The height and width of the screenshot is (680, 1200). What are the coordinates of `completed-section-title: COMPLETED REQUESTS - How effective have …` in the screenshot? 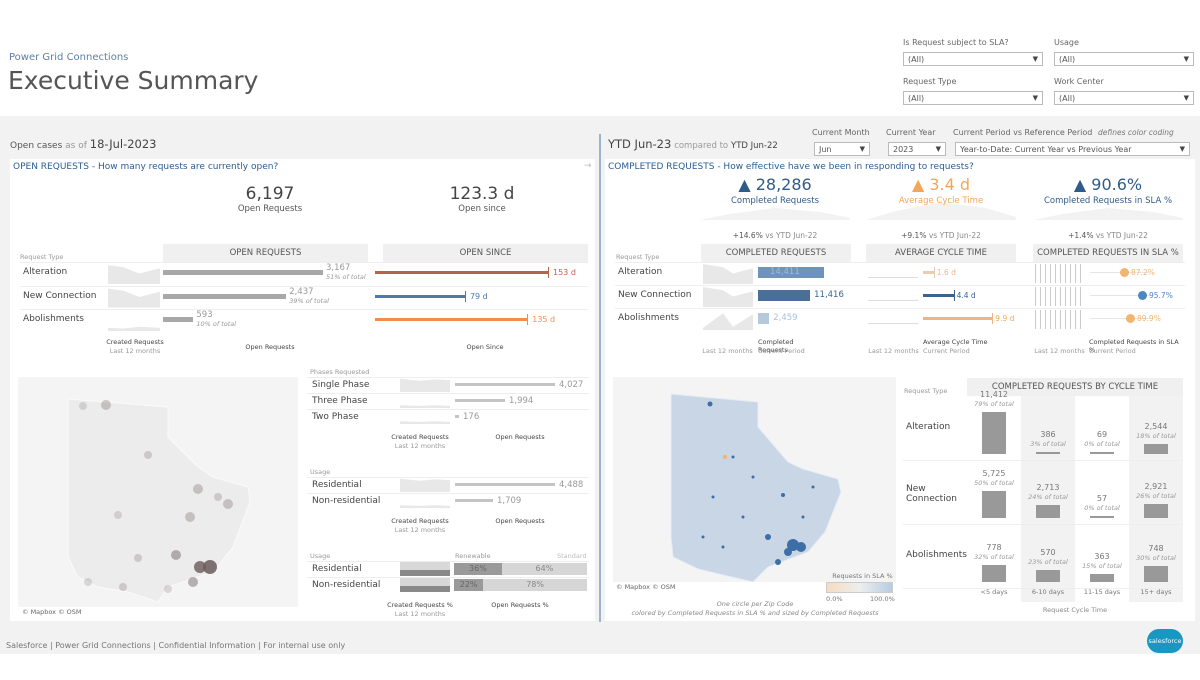 It's located at (791, 167).